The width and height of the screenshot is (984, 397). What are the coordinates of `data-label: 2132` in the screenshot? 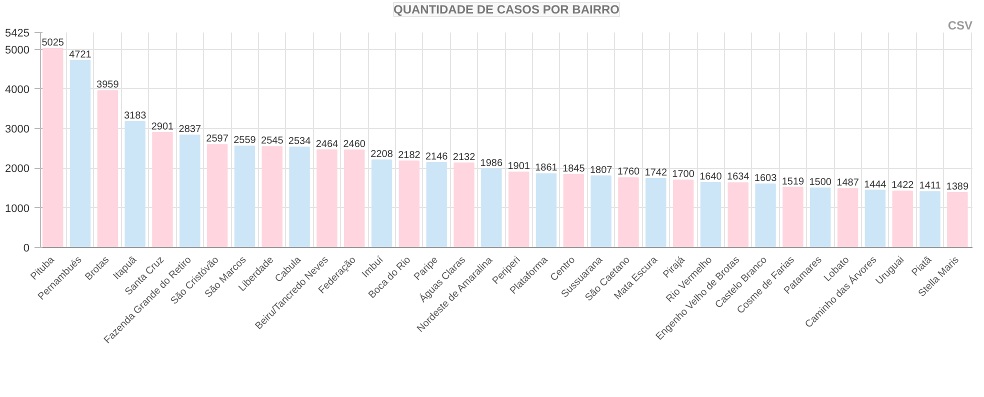 It's located at (464, 158).